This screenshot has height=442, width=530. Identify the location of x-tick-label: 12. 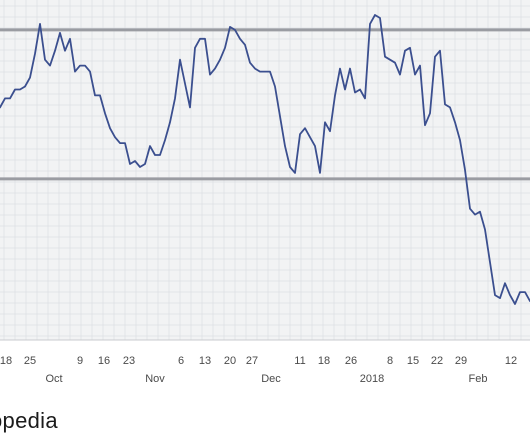
(511, 361).